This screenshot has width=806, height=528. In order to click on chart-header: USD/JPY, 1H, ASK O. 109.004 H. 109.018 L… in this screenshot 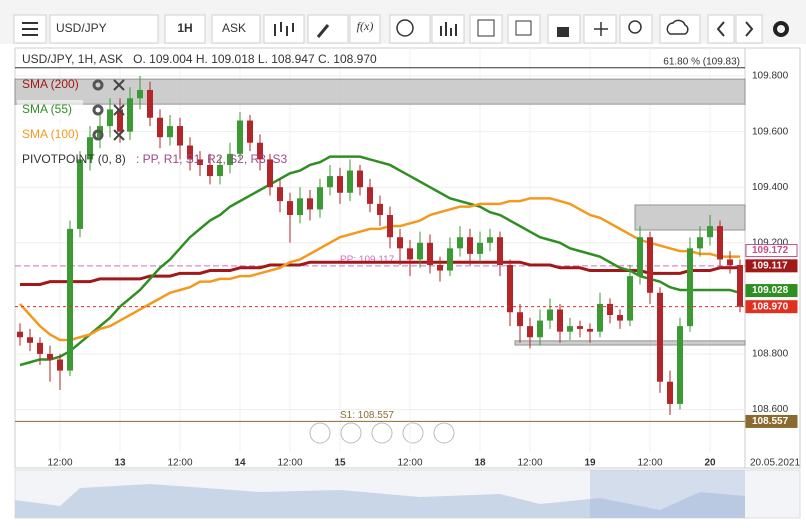, I will do `click(199, 59)`.